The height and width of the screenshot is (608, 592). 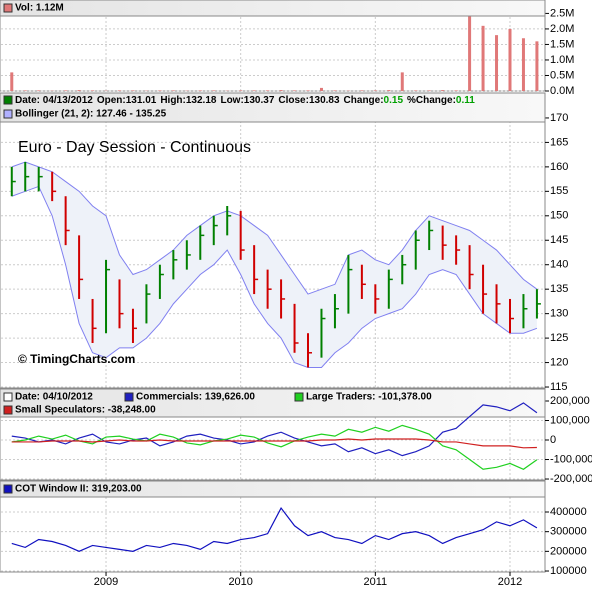 I want to click on y-tick-label: 135, so click(x=559, y=289).